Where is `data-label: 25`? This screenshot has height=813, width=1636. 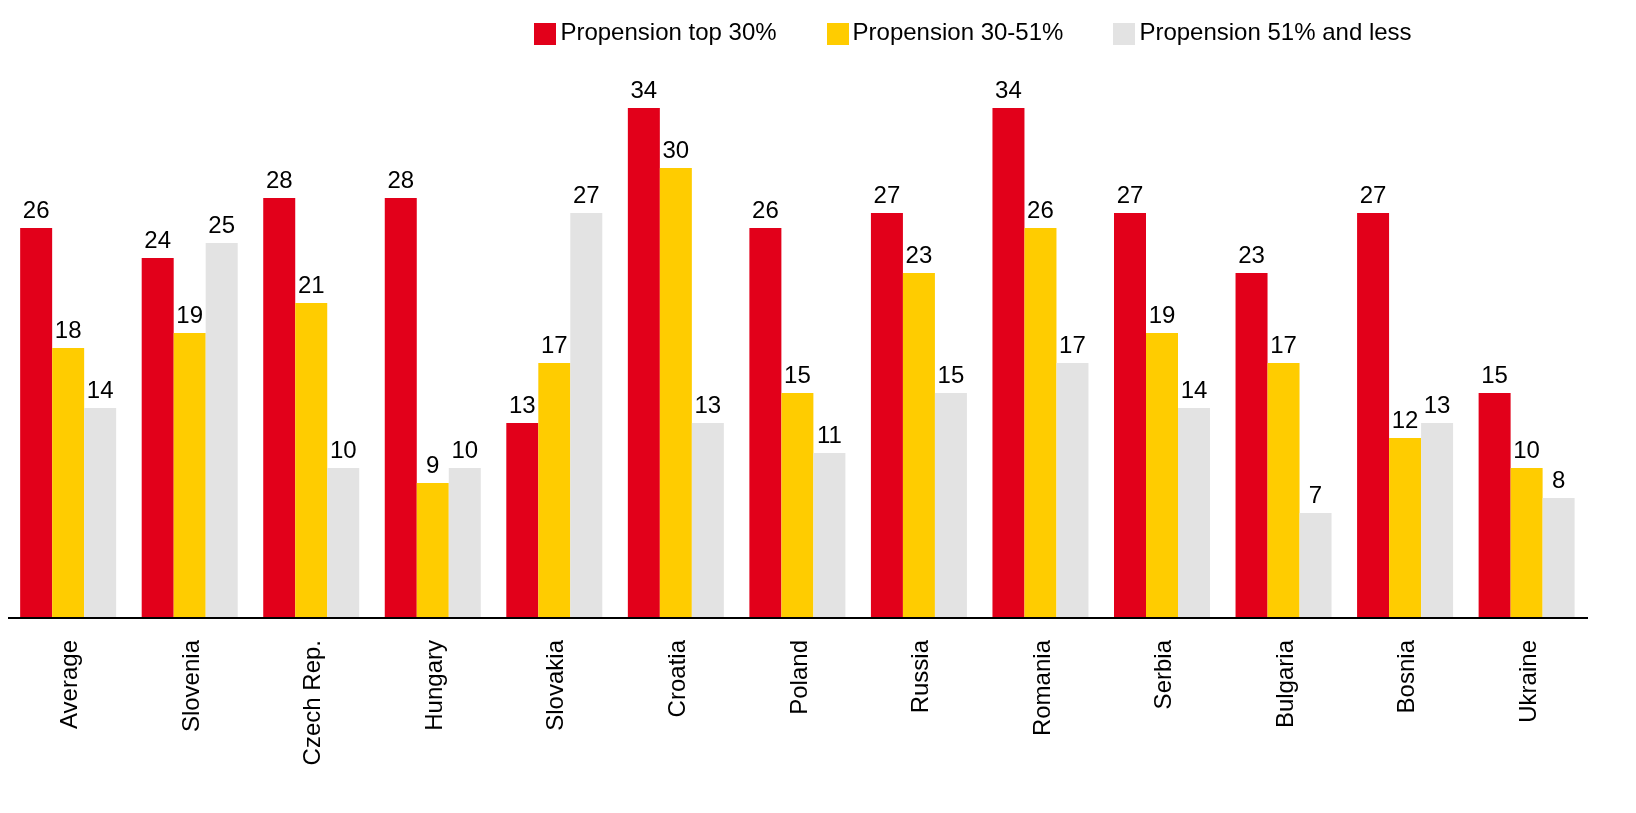 data-label: 25 is located at coordinates (222, 224).